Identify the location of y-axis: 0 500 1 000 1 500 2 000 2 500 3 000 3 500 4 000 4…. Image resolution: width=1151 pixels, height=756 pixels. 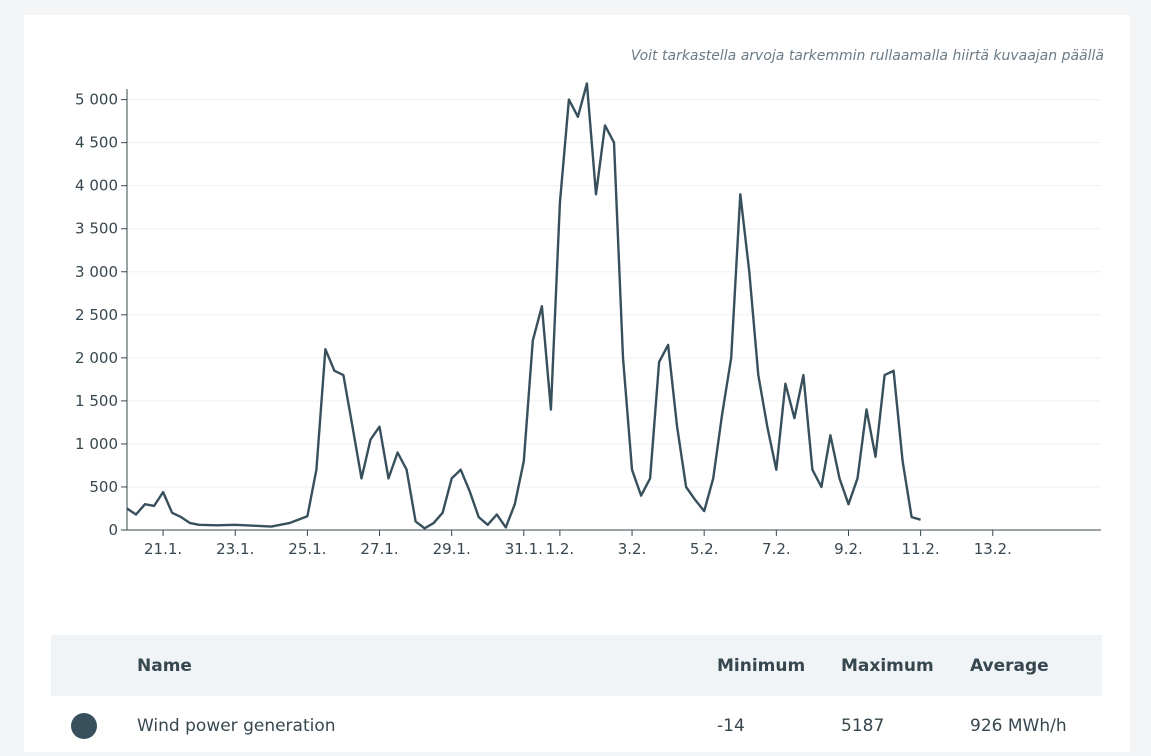
(101, 314).